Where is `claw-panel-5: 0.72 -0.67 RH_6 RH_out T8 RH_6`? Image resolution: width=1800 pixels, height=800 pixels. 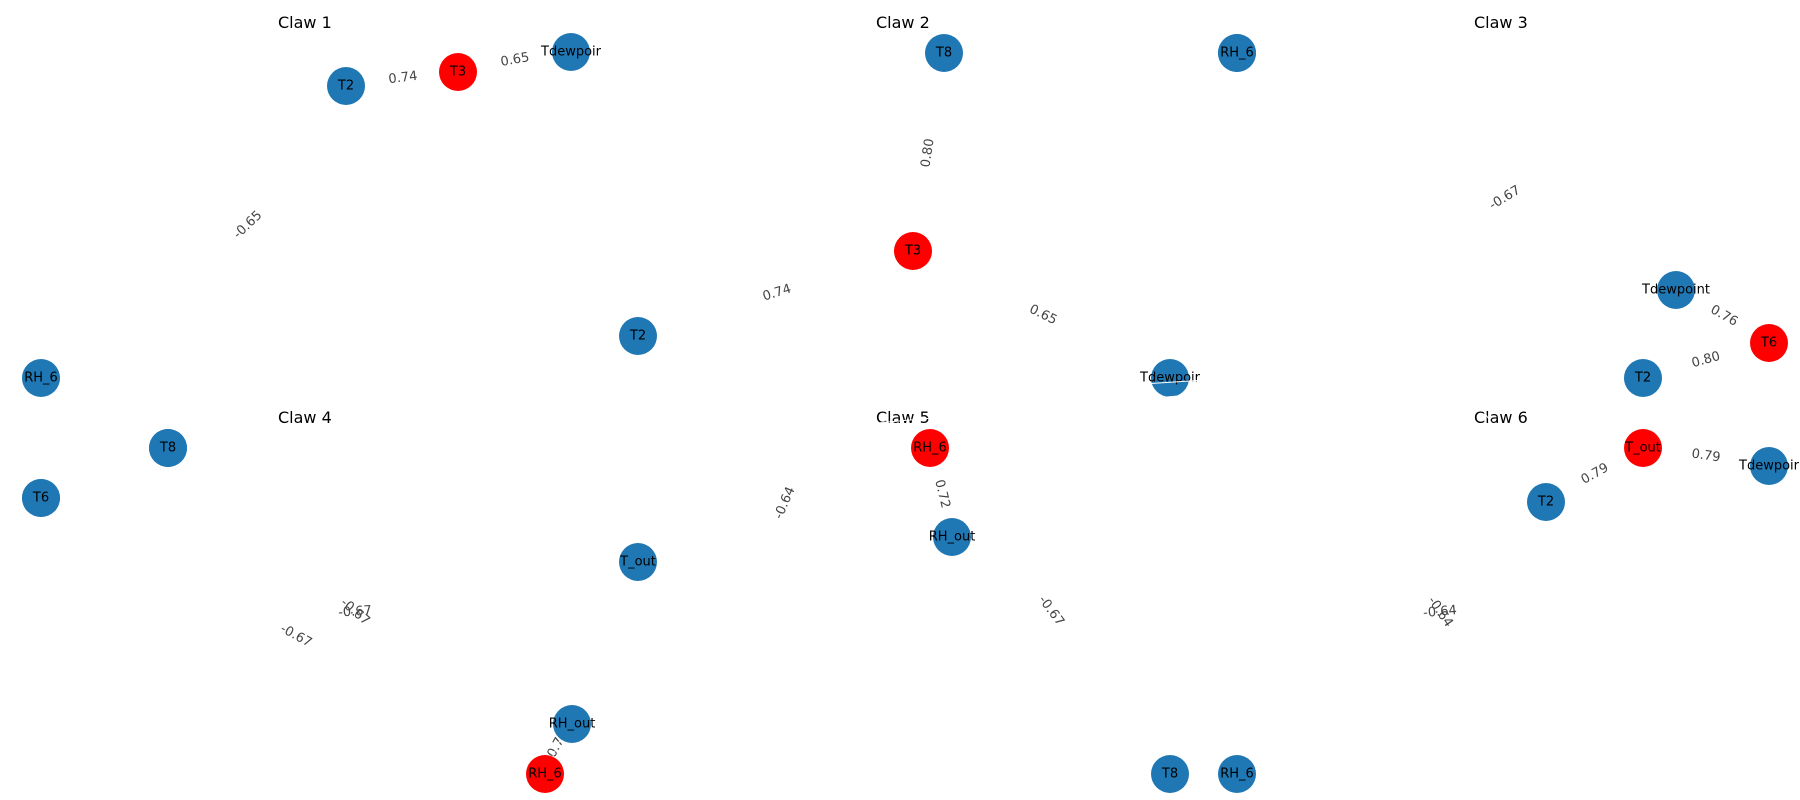 claw-panel-5: 0.72 -0.67 RH_6 RH_out T8 RH_6 is located at coordinates (1083, 611).